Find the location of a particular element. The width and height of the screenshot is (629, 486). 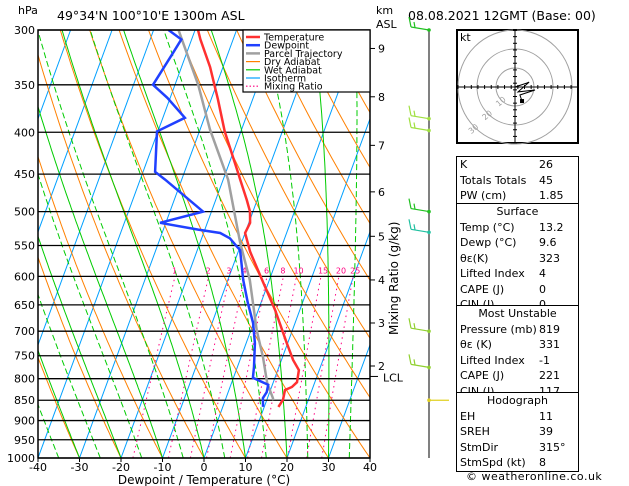

row-value: 45 is located at coordinates (546, 180).